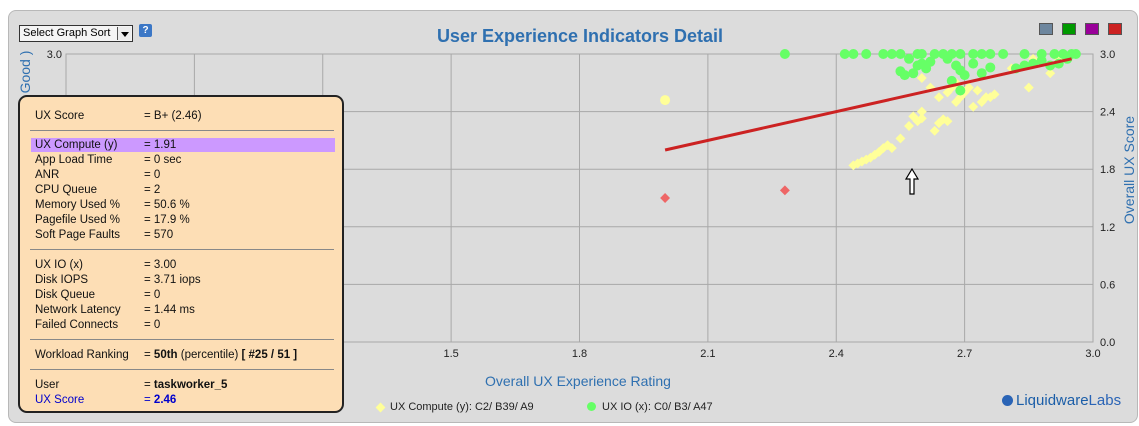 Image resolution: width=1139 pixels, height=426 pixels. Describe the element at coordinates (912, 181) in the screenshot. I see `mouse-cursor-icon` at that location.